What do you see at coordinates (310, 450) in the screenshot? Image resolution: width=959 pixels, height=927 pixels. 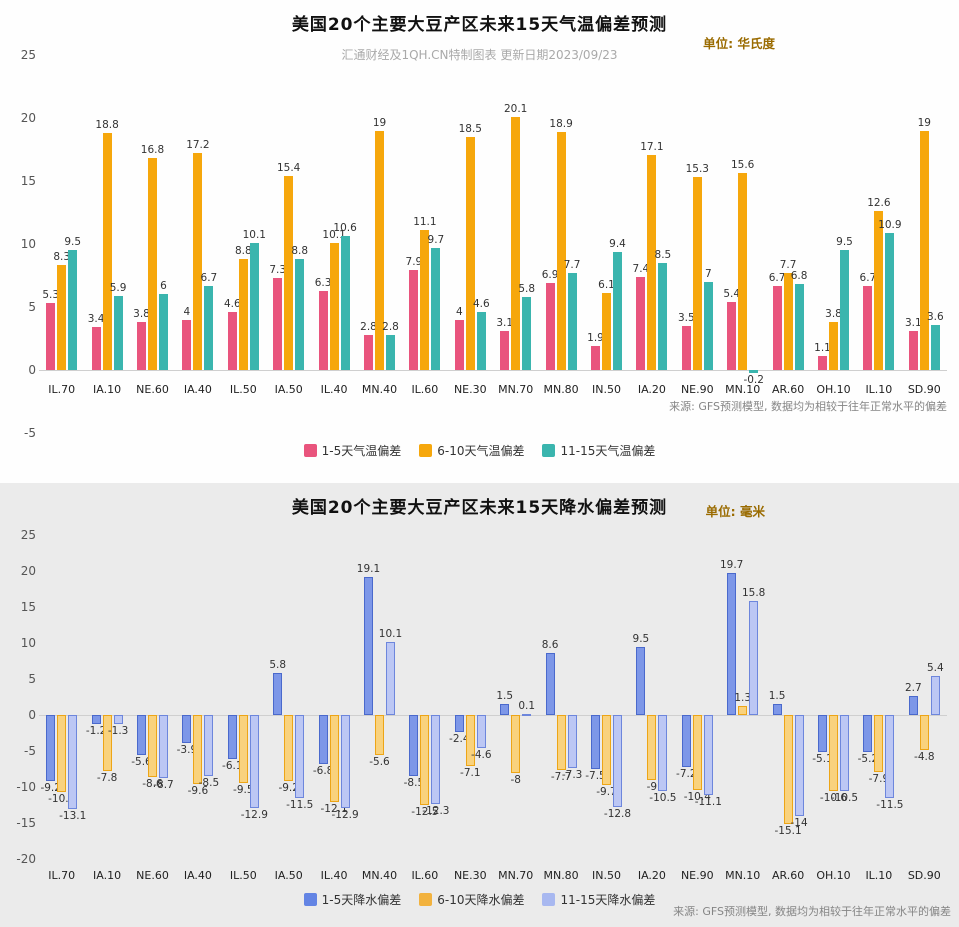 I see `legend-swatch` at bounding box center [310, 450].